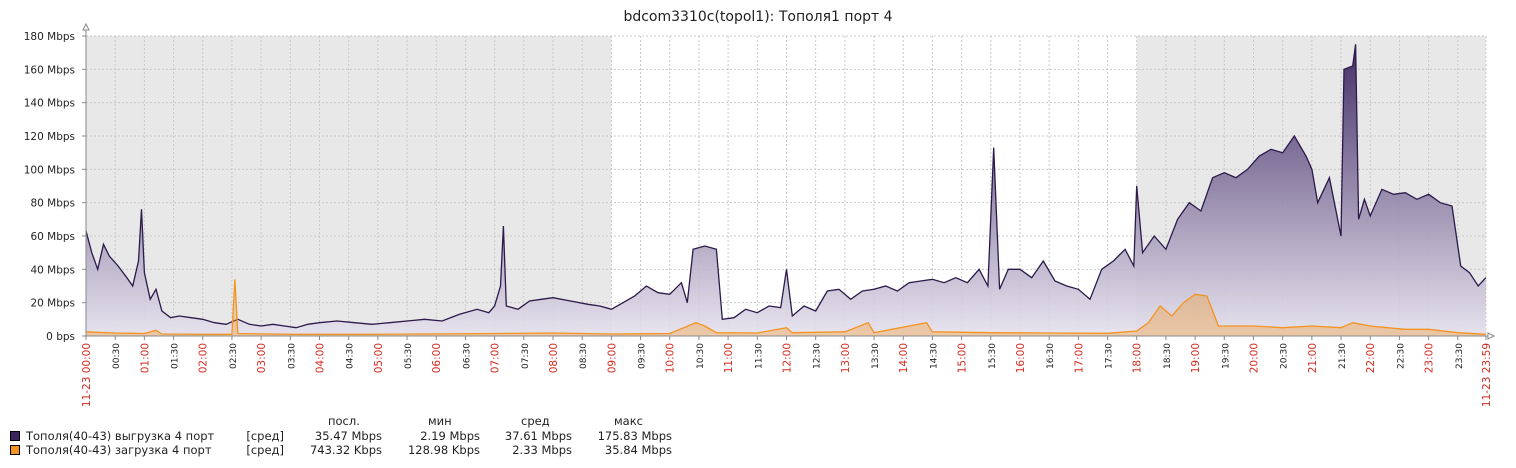  What do you see at coordinates (87, 375) in the screenshot?
I see `x-tick-label: 11-23 00:00` at bounding box center [87, 375].